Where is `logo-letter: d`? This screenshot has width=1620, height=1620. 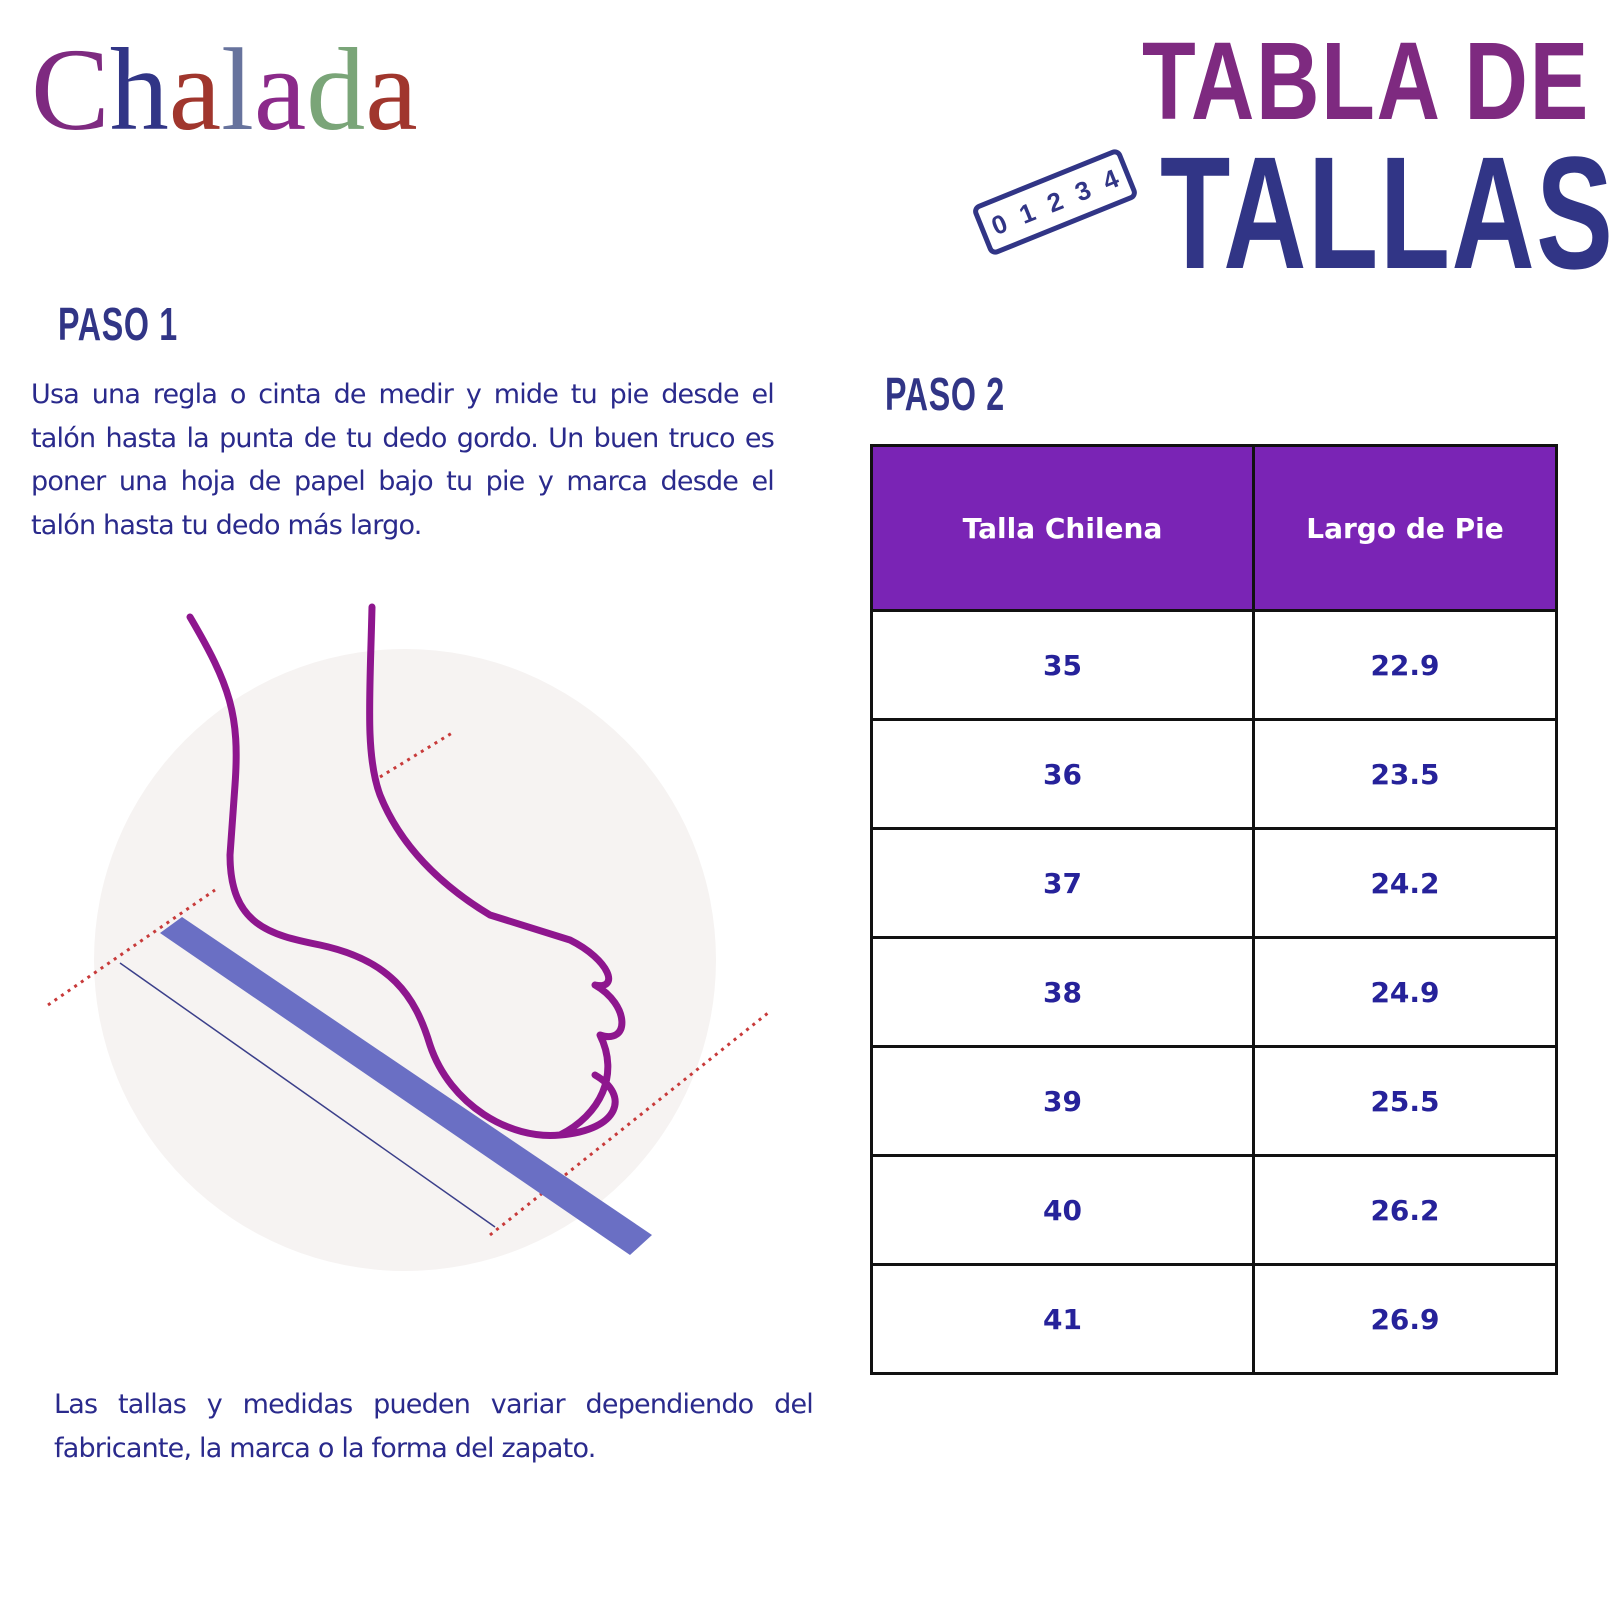 logo-letter: d is located at coordinates (336, 89).